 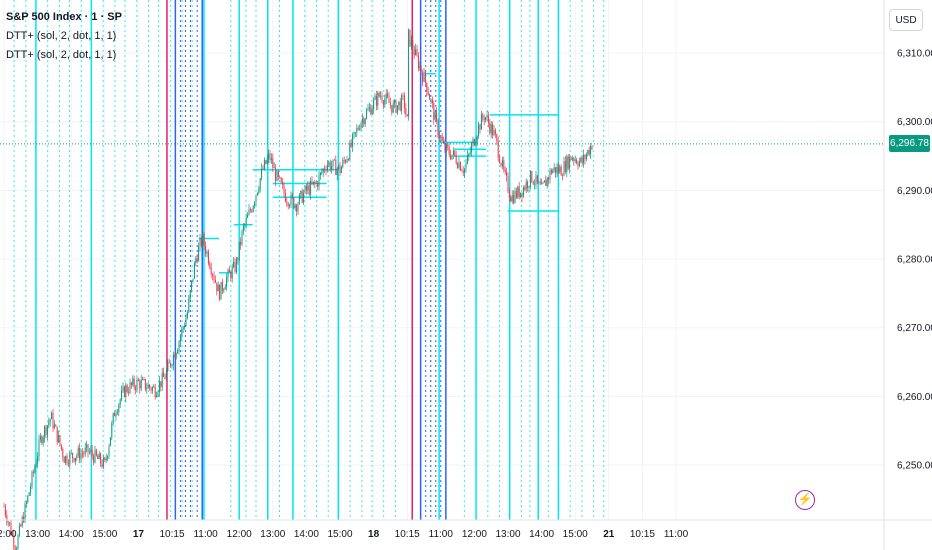 What do you see at coordinates (805, 500) in the screenshot?
I see `lightning-icon: ⚡` at bounding box center [805, 500].